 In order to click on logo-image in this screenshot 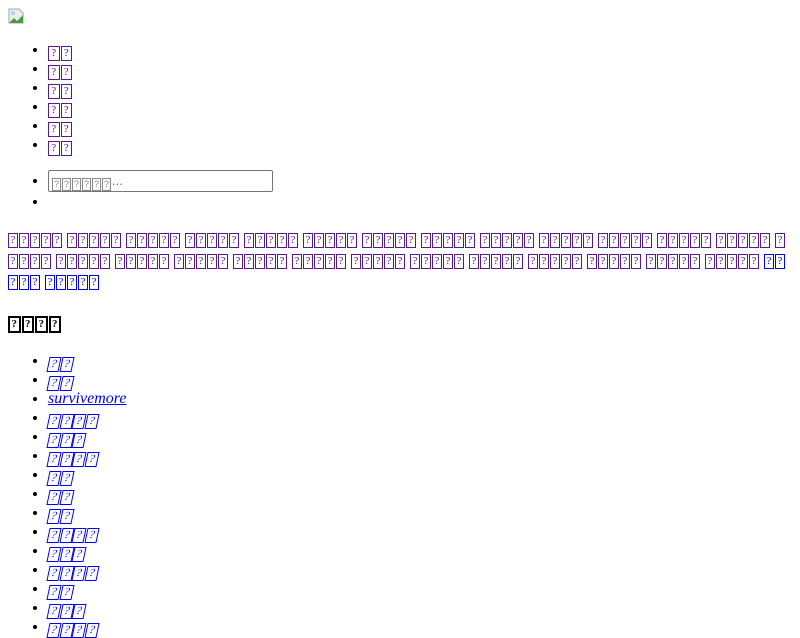, I will do `click(16, 16)`.